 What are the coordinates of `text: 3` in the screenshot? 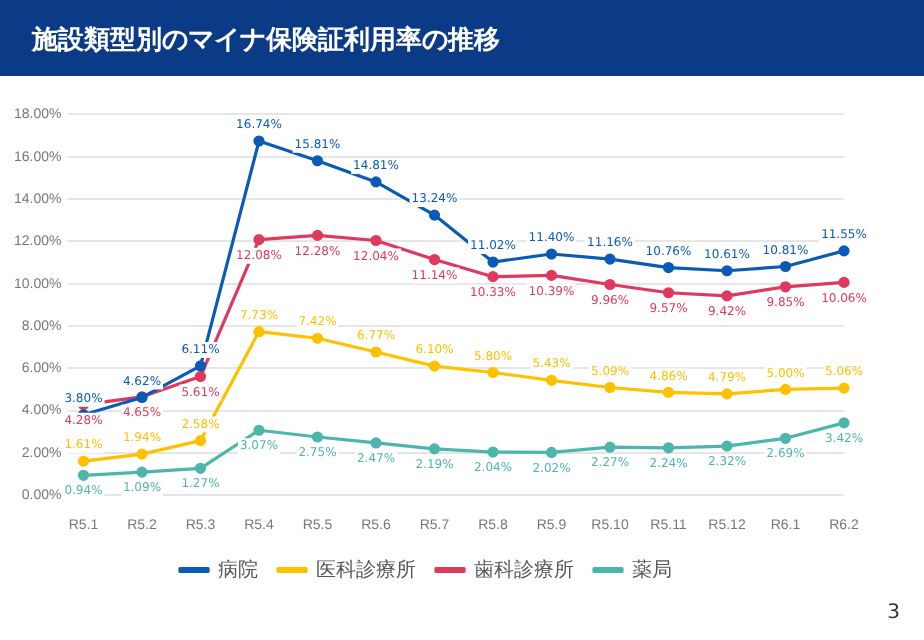 It's located at (893, 613).